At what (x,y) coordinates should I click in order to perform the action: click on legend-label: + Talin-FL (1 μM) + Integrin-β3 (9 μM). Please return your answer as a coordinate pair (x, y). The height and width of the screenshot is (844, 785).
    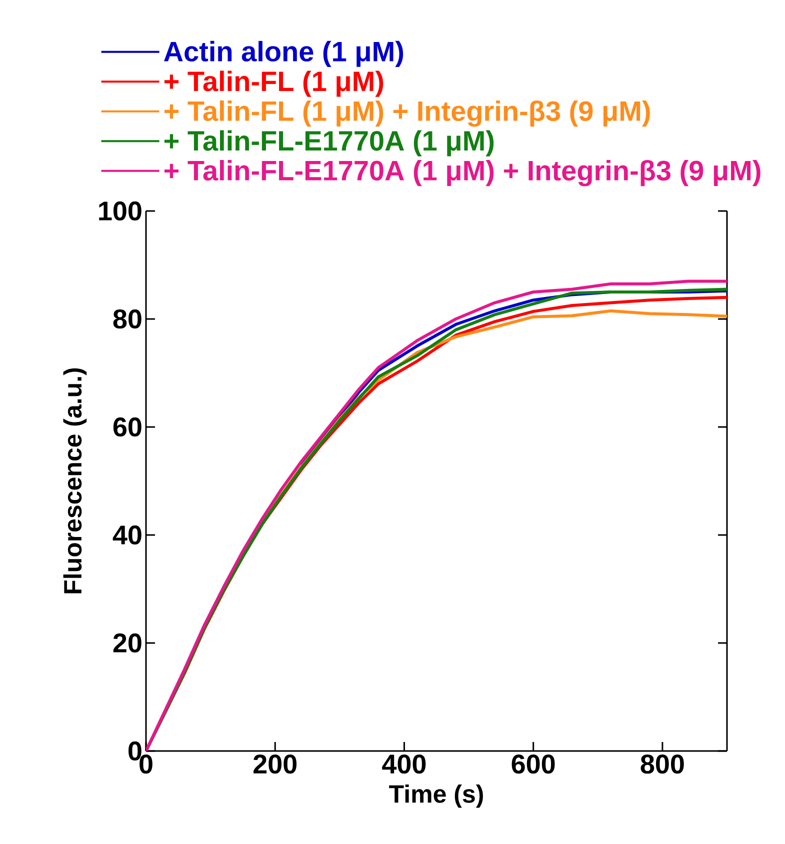
    Looking at the image, I should click on (407, 113).